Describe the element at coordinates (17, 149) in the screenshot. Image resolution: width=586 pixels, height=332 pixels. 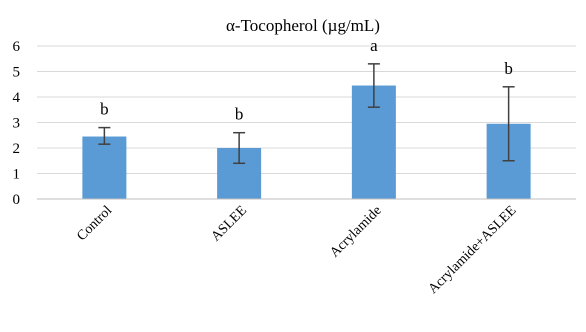
I see `y-tick-label: 2` at that location.